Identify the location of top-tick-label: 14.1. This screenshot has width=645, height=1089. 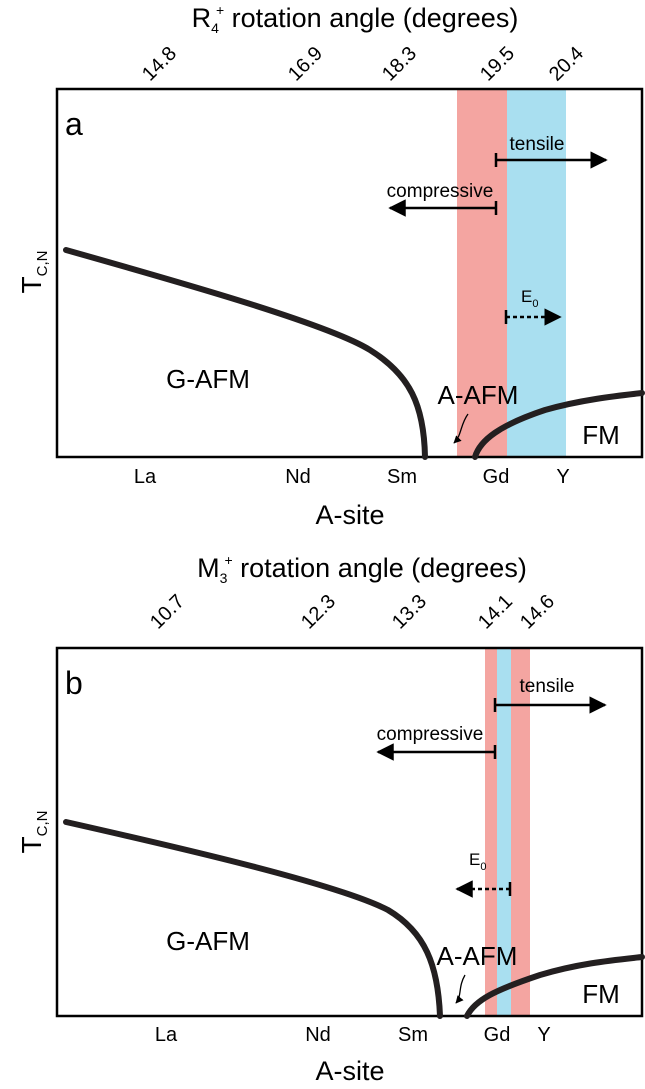
(495, 611).